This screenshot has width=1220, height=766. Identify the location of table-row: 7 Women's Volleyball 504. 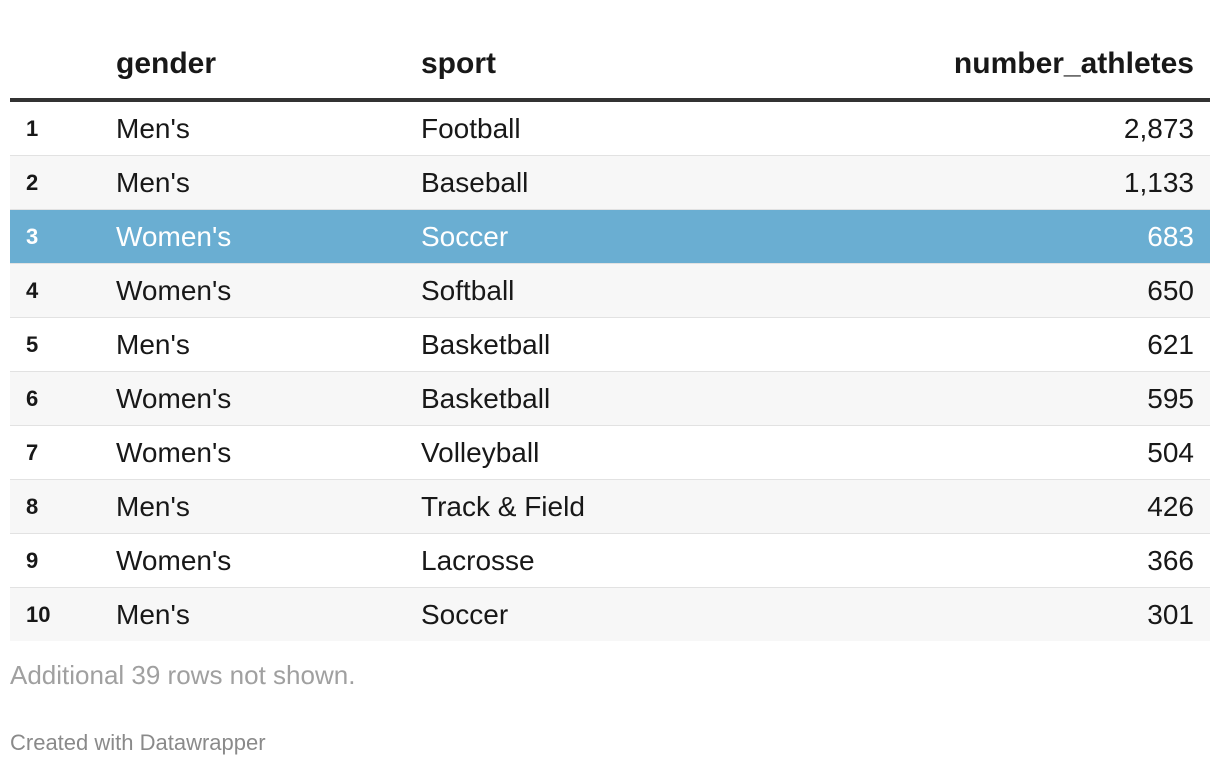
(610, 453).